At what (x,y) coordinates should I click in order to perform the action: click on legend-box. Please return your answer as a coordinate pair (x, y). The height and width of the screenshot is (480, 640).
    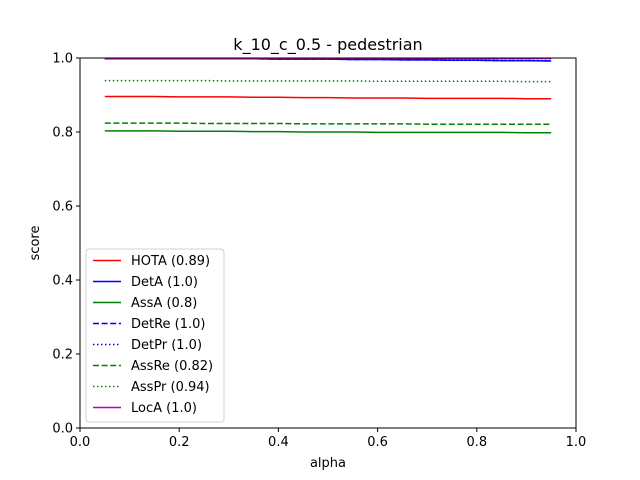
    Looking at the image, I should click on (155, 335).